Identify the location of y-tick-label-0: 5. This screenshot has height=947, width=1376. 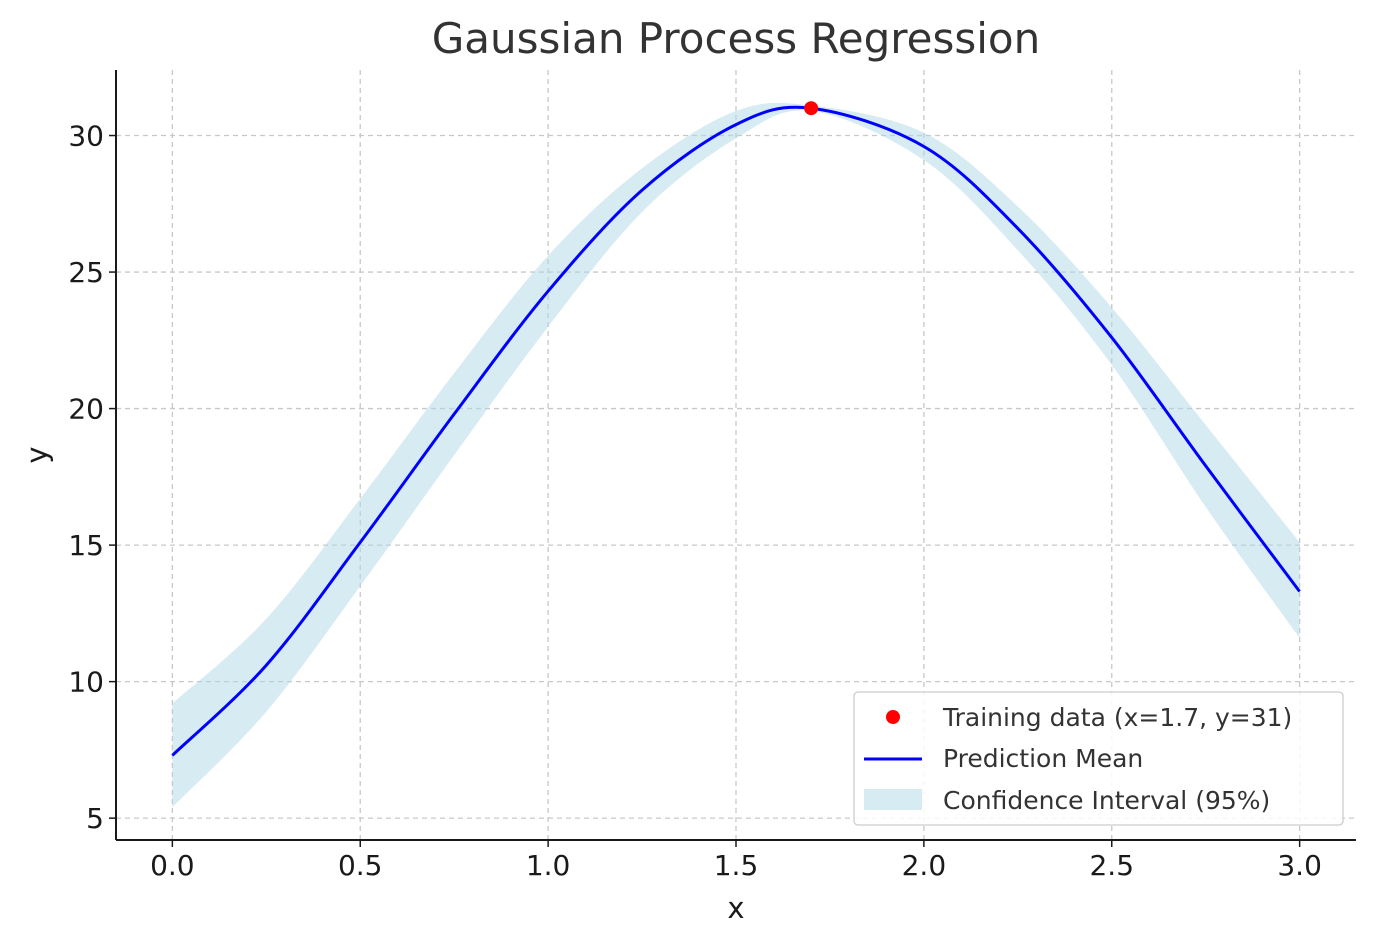
(95, 818).